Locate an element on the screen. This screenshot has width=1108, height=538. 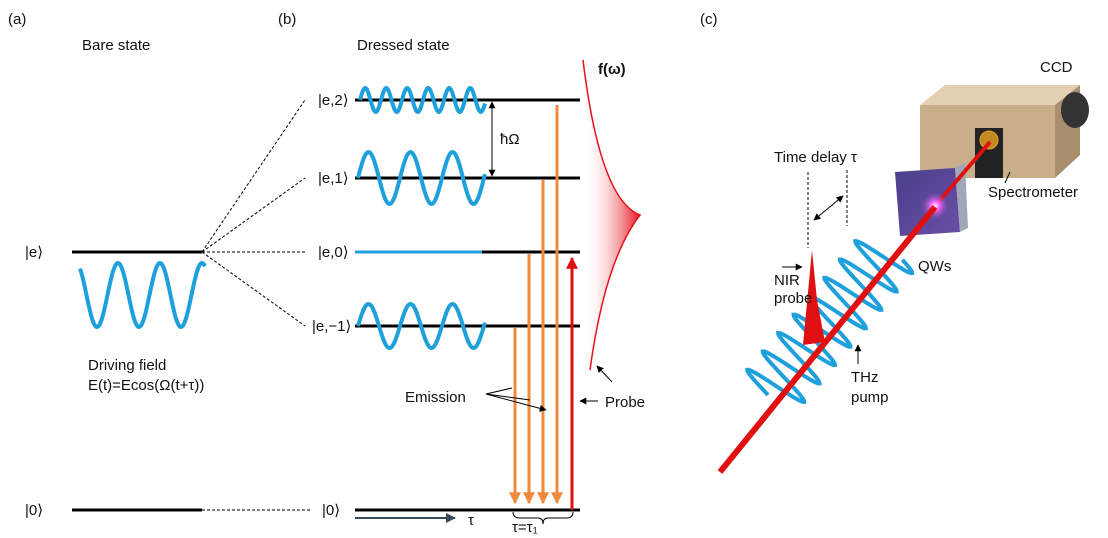
delay-label: τ=τ₁ is located at coordinates (525, 527).